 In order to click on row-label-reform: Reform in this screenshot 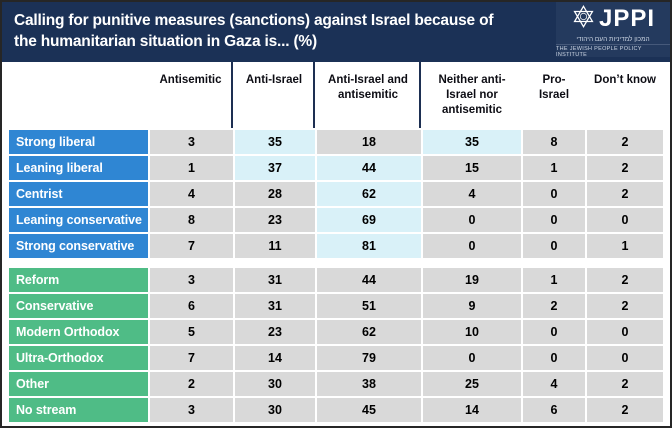, I will do `click(78, 280)`.